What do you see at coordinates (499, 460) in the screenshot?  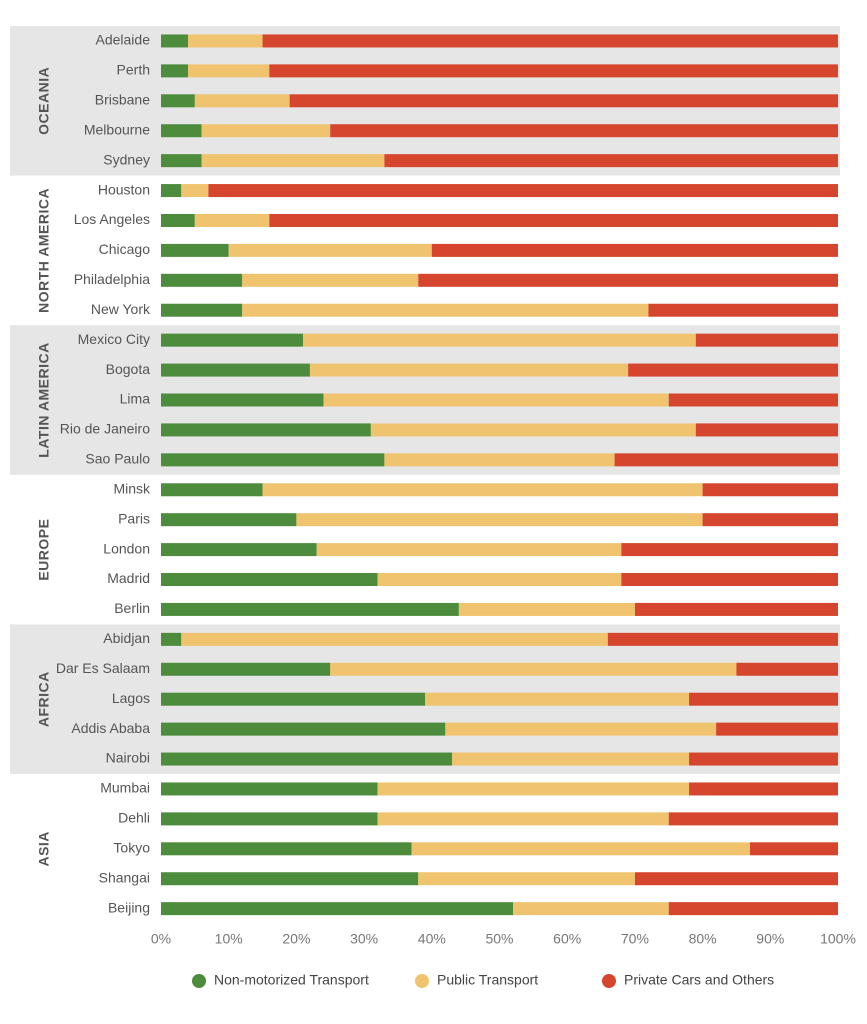 I see `bar-sao-paulo-public-transport` at bounding box center [499, 460].